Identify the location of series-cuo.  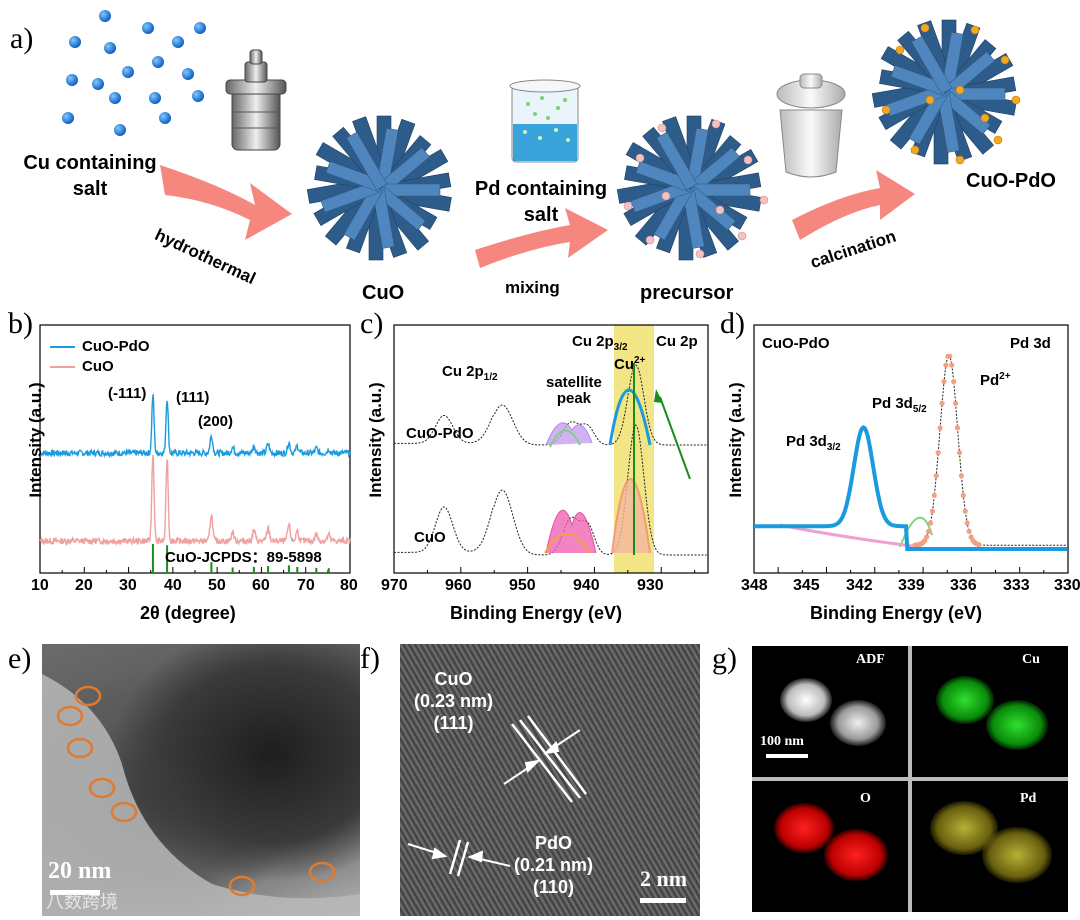
(195, 500).